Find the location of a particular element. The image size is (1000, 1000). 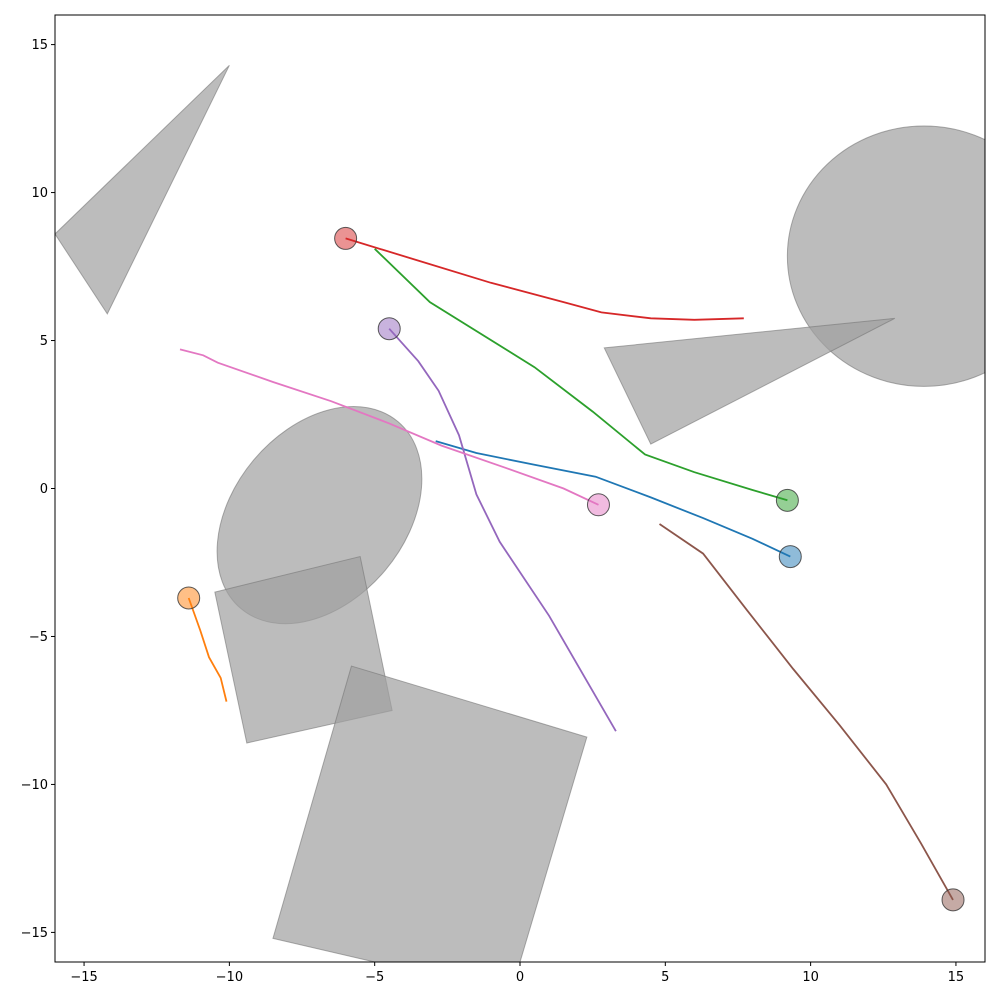

x-tick-label: 0 is located at coordinates (520, 977).